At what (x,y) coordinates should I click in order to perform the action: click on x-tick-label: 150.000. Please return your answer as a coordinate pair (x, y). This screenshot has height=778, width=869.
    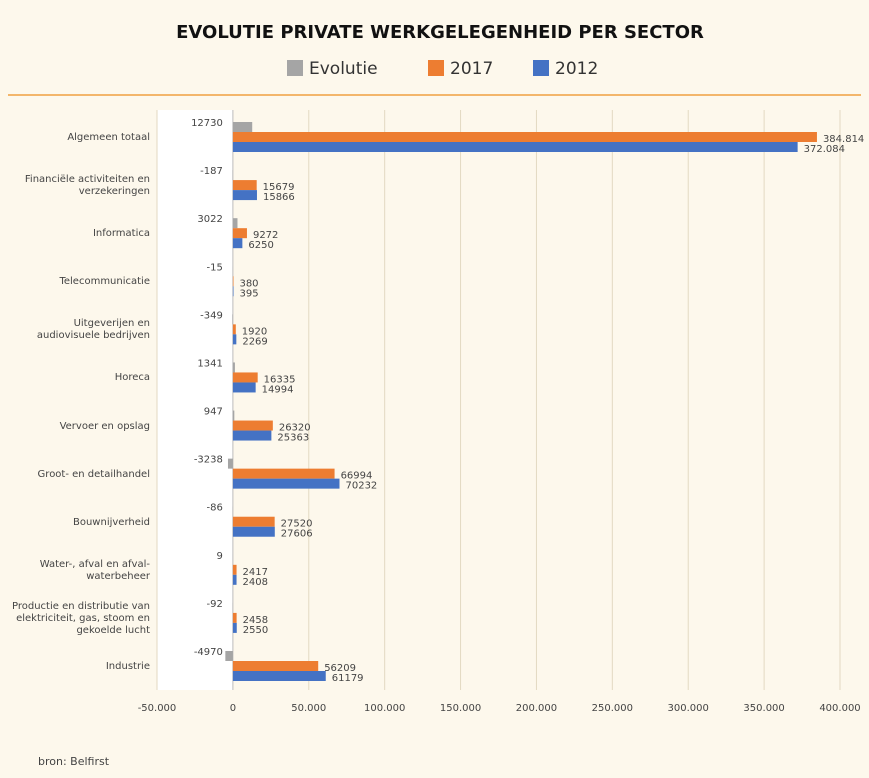
    Looking at the image, I should click on (460, 708).